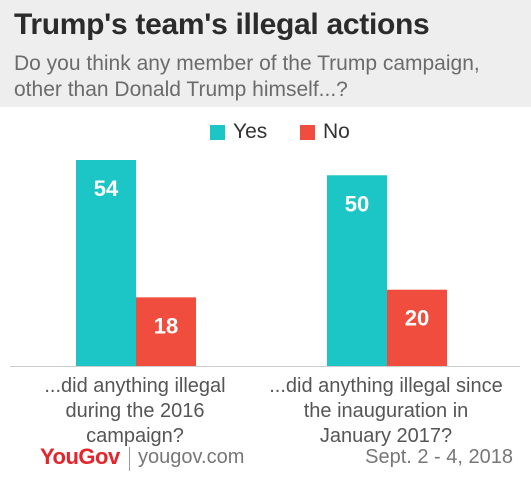 Image resolution: width=531 pixels, height=504 pixels. What do you see at coordinates (357, 203) in the screenshot?
I see `data-label-yes-1: 50` at bounding box center [357, 203].